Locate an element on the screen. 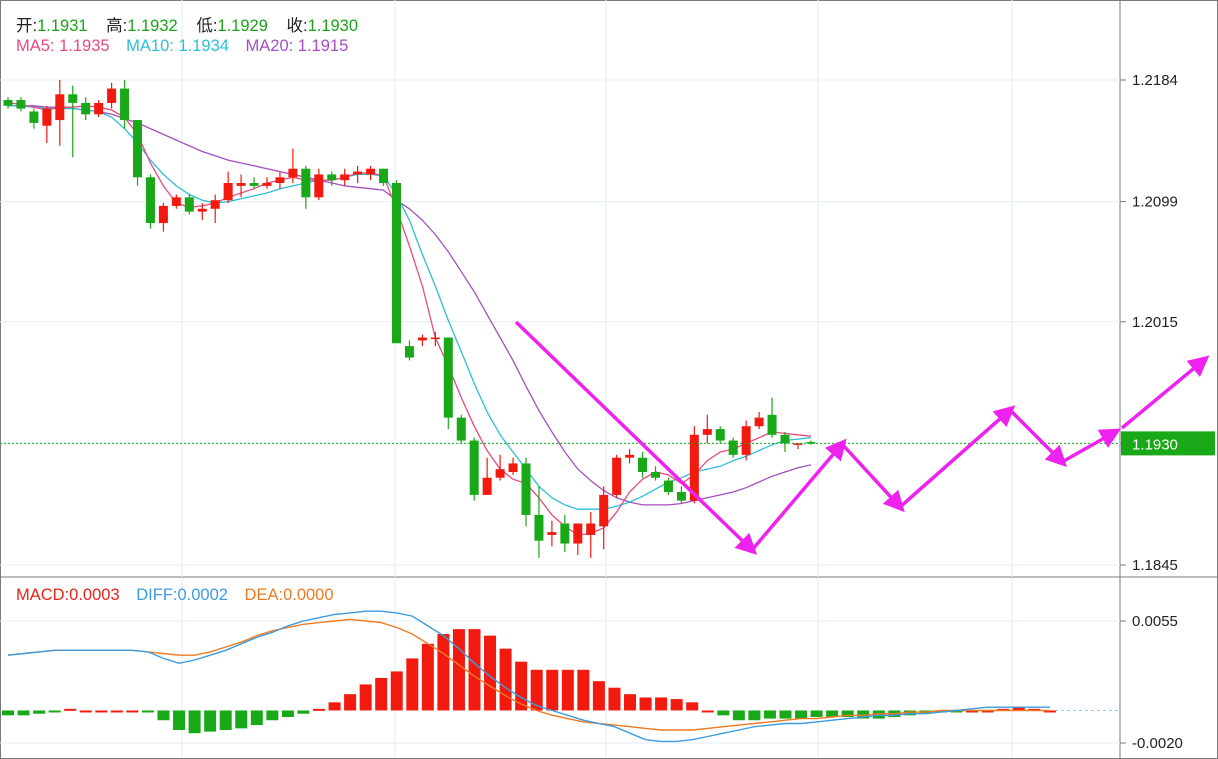 Image resolution: width=1218 pixels, height=759 pixels. ohlc-legend: 开:1.1931 高:1.1932 低:1.1929 收:1.1930 is located at coordinates (187, 24).